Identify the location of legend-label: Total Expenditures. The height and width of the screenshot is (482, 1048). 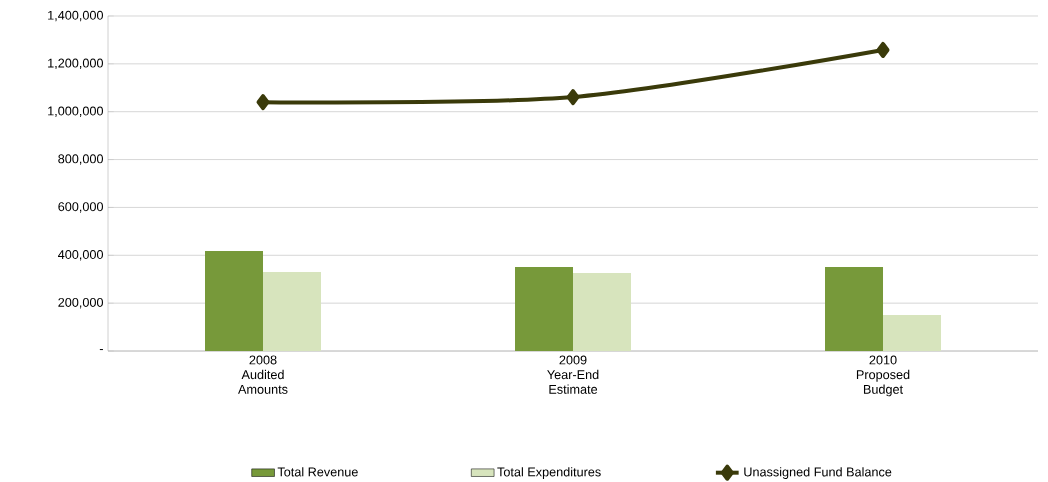
(549, 473).